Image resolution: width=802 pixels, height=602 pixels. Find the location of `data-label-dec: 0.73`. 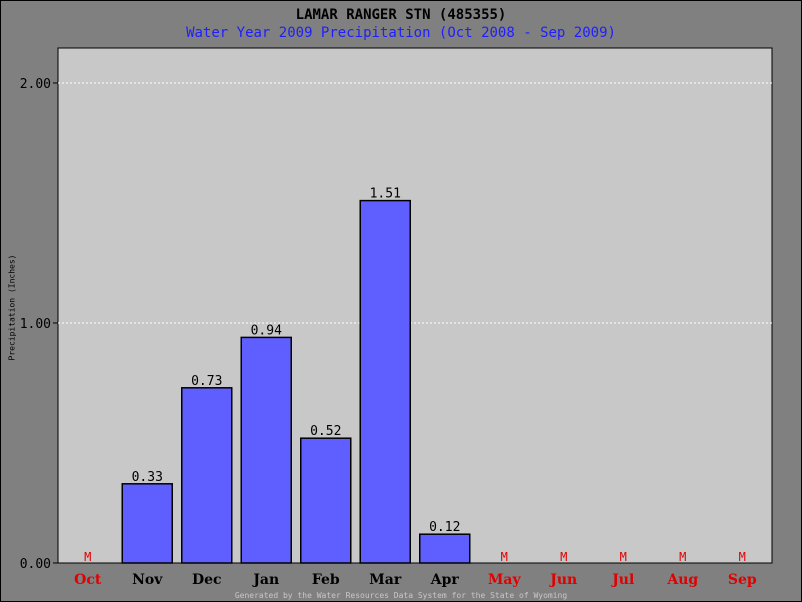

data-label-dec: 0.73 is located at coordinates (206, 381).